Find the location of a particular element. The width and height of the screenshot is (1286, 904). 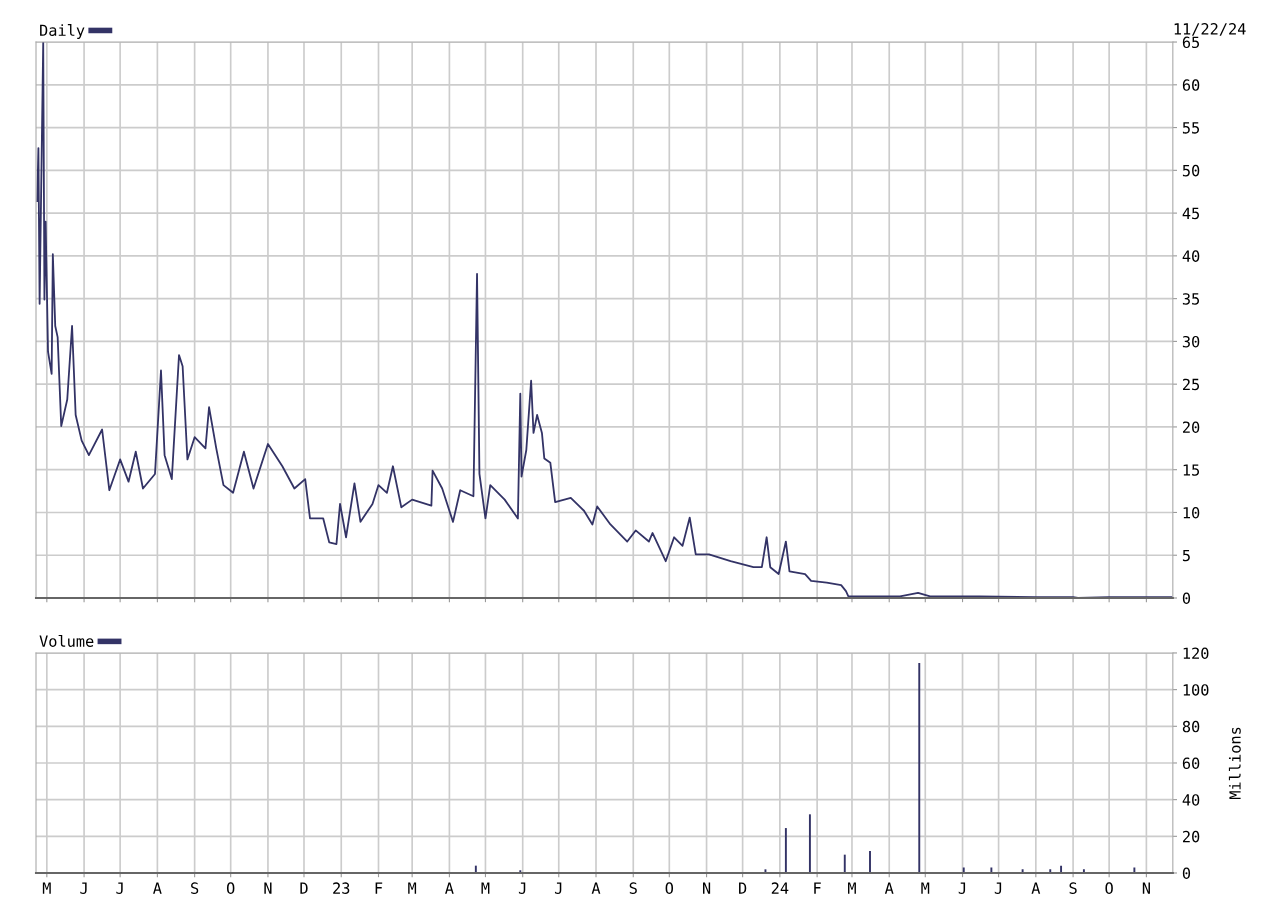

y-tick-label: 5 is located at coordinates (1186, 555).